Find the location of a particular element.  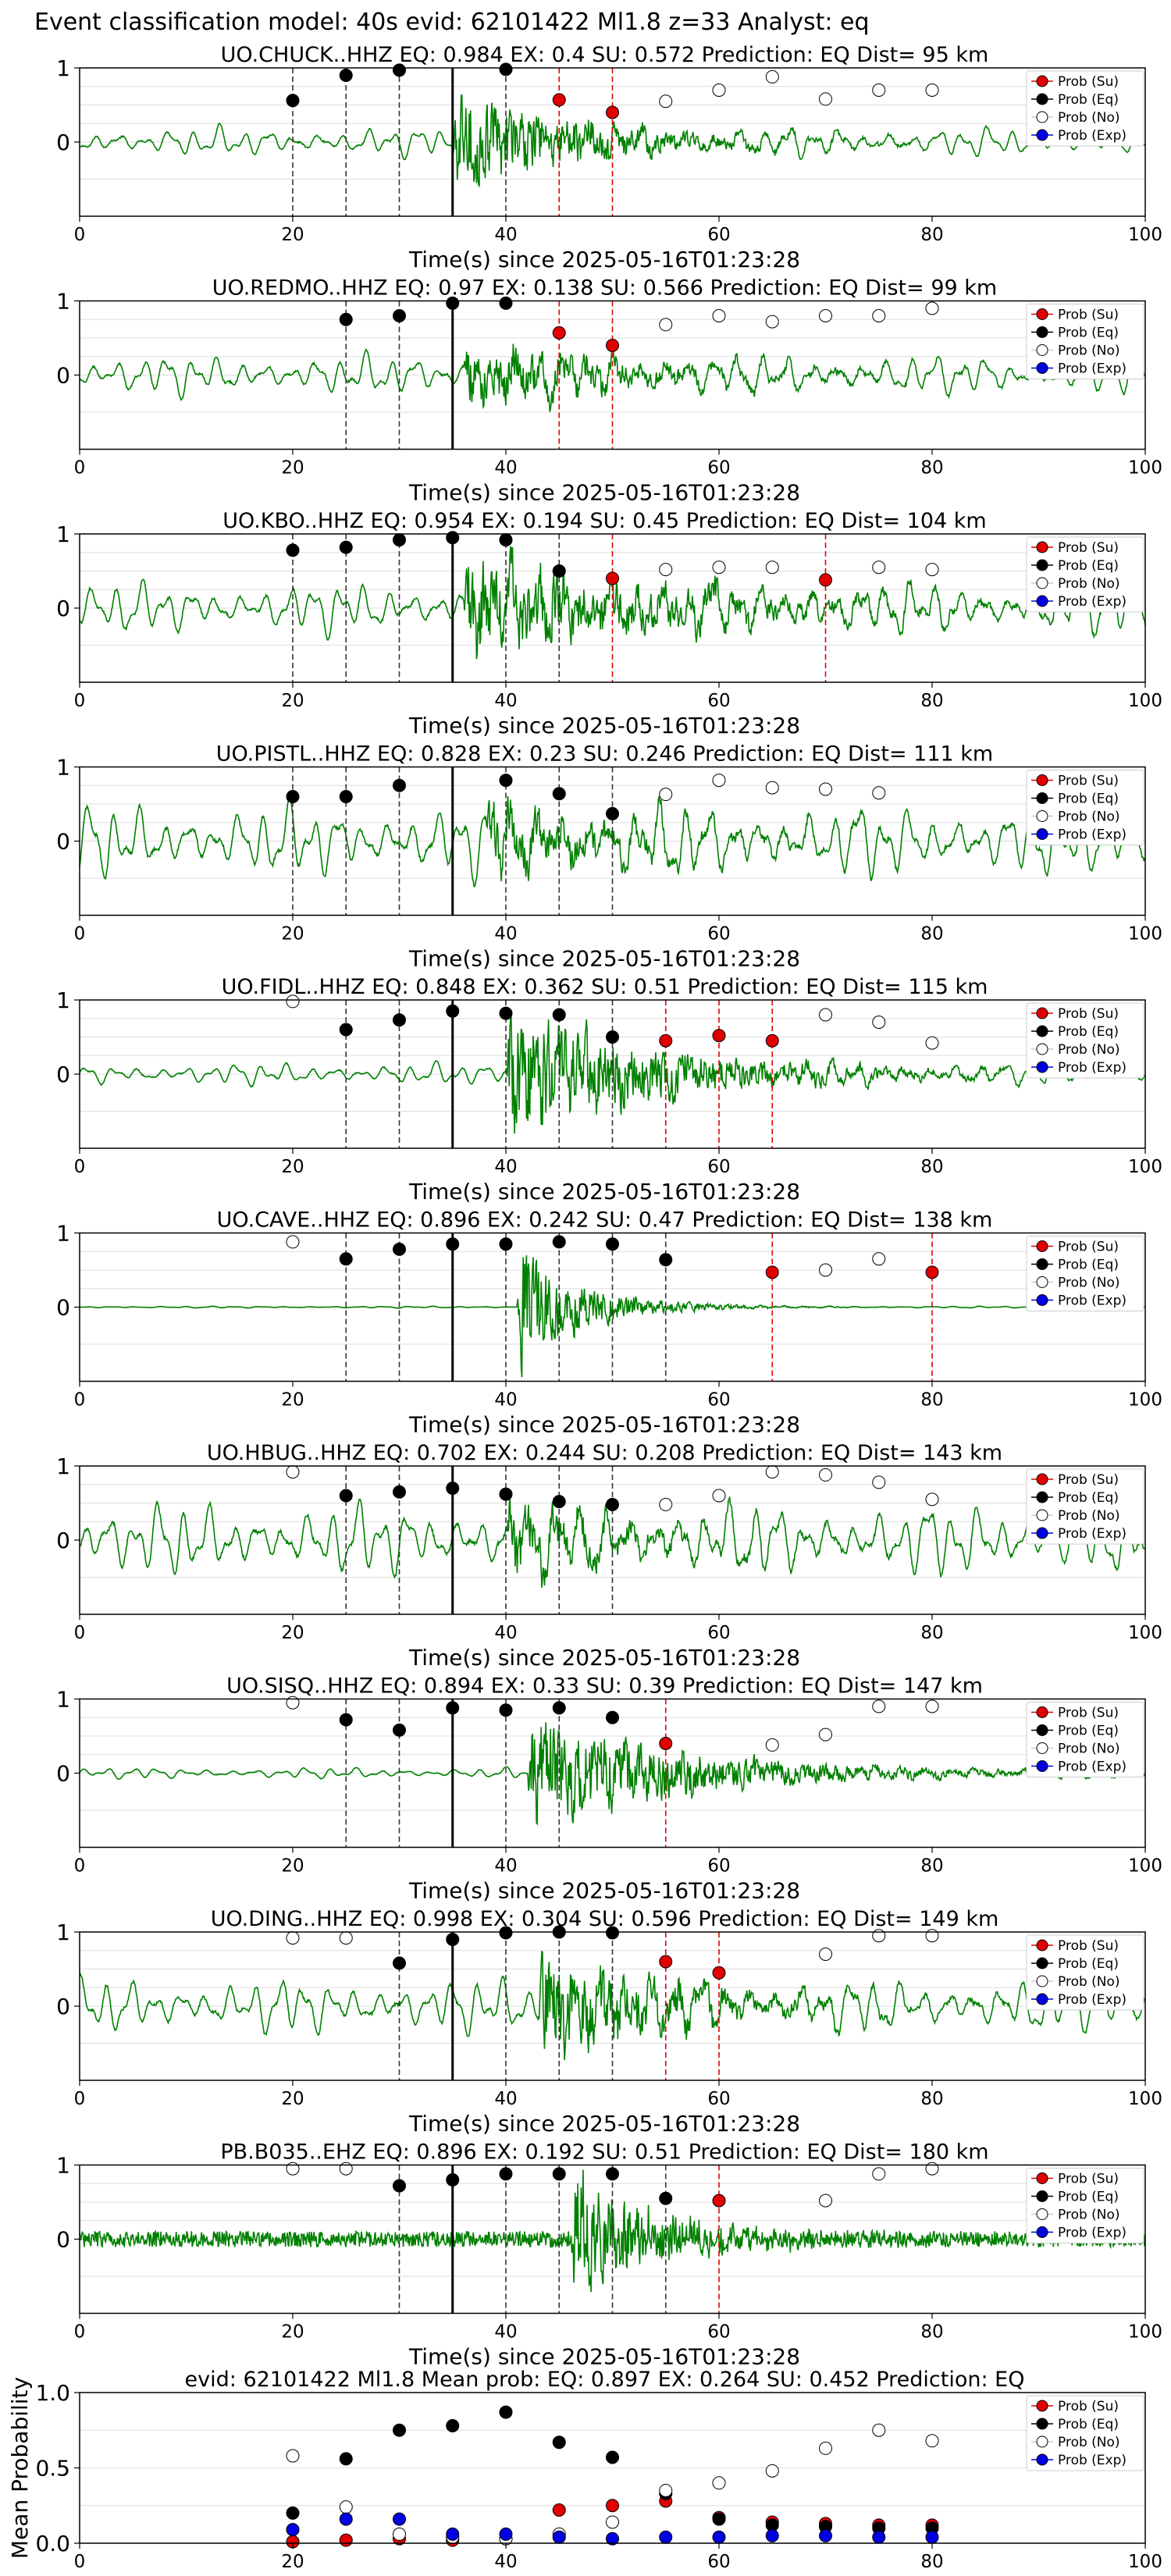

y-tick-label: 0.0 is located at coordinates (52, 2543).